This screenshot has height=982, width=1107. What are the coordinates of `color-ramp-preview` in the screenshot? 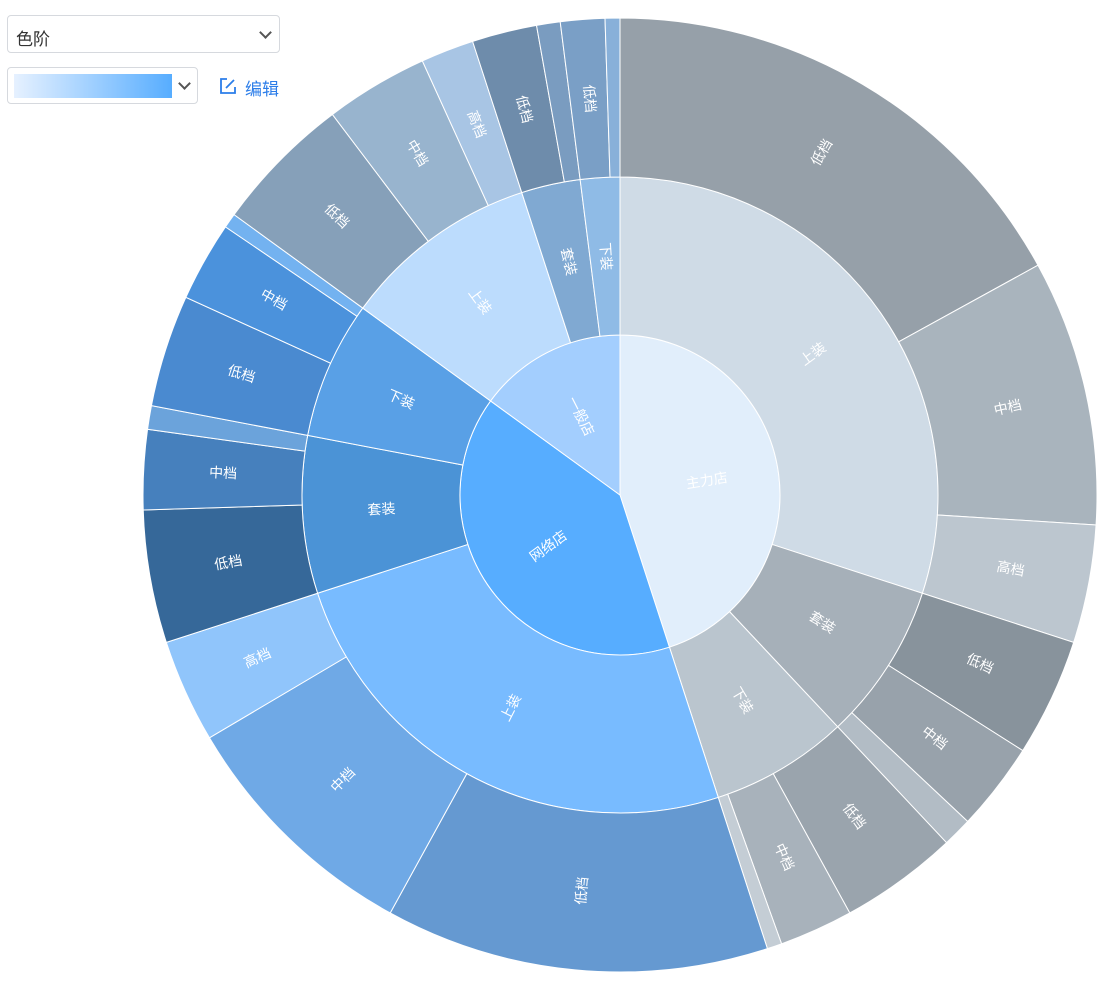 It's located at (93, 86).